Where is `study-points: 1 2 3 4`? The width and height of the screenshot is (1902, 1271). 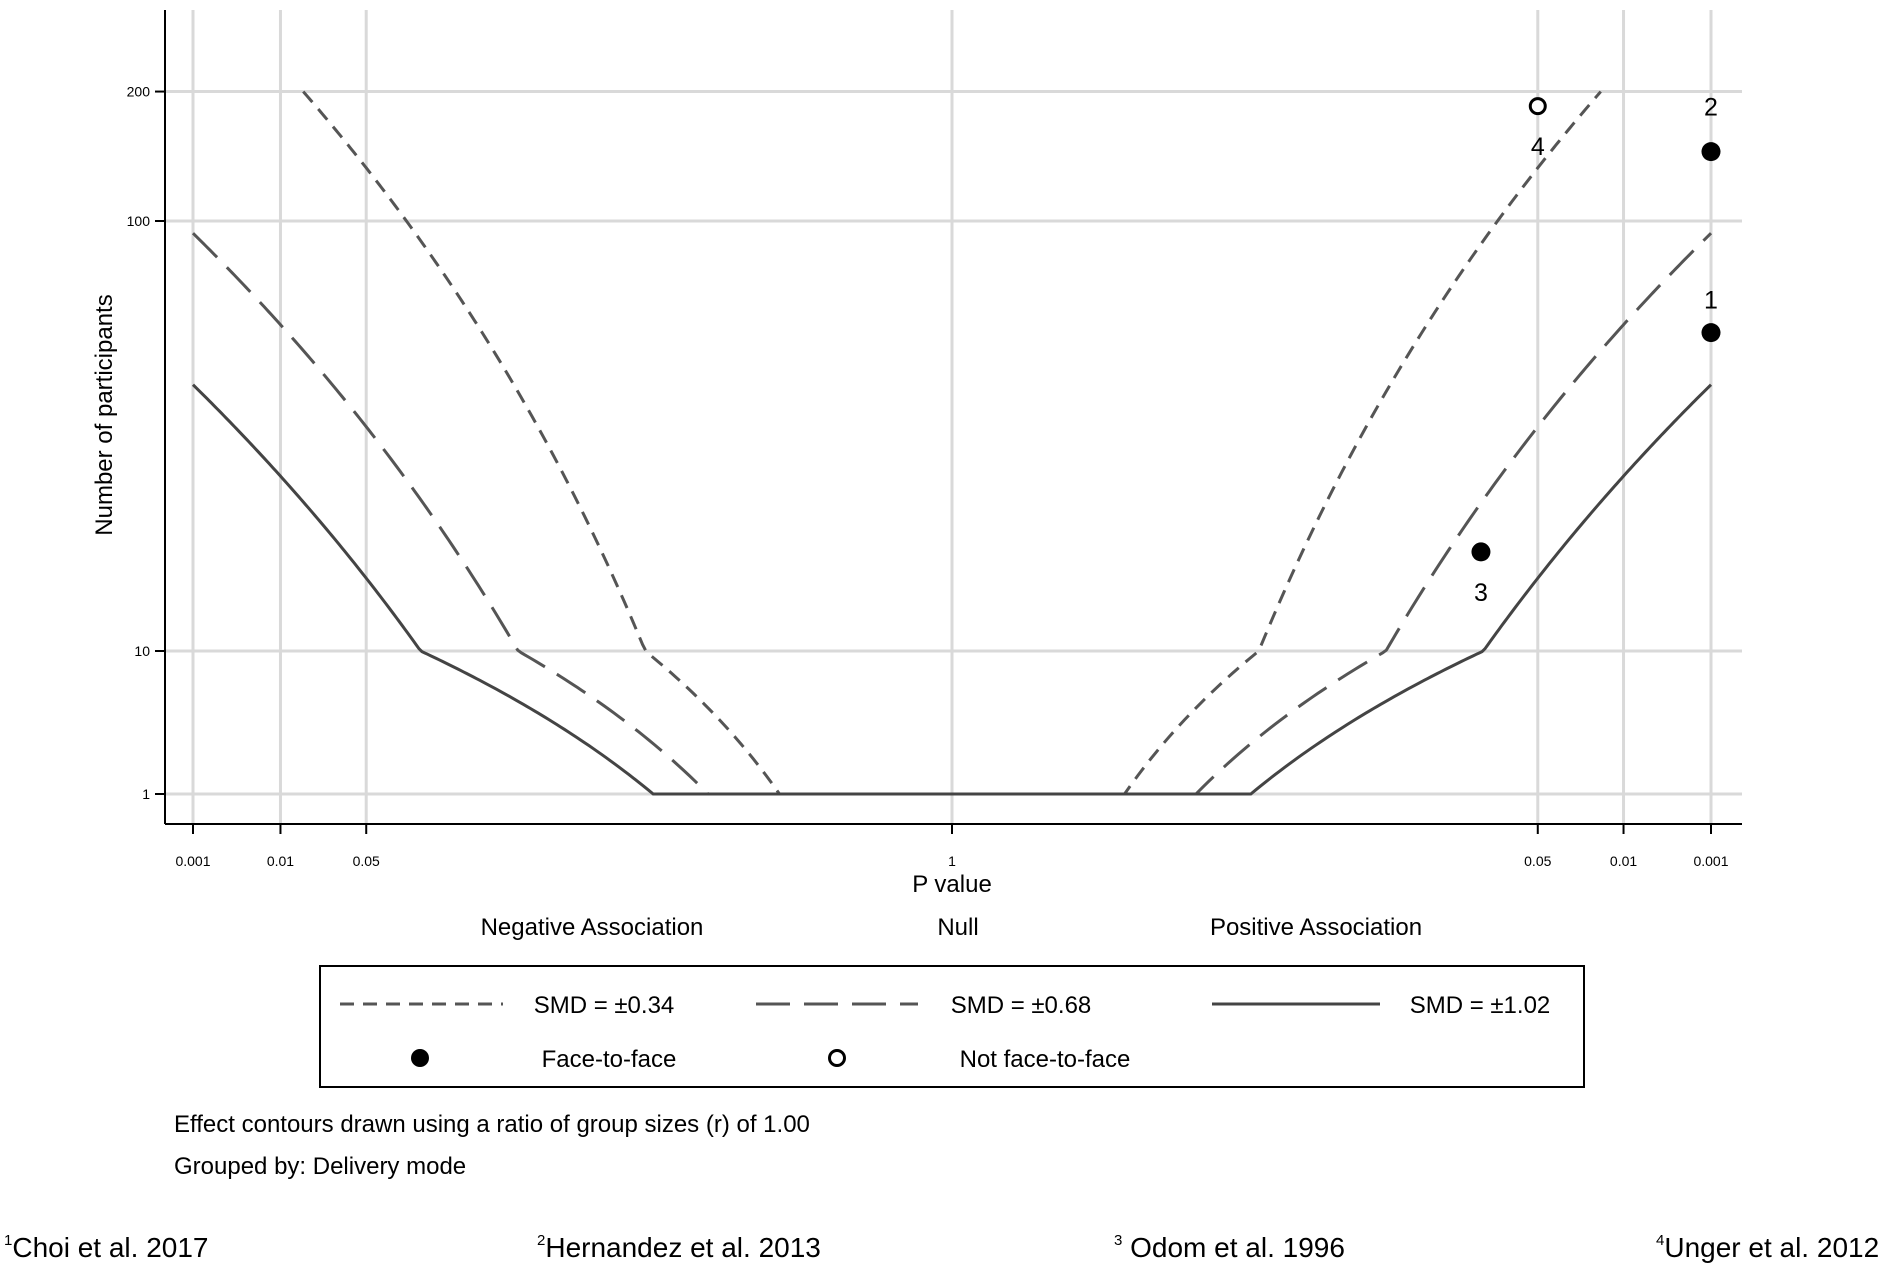 study-points: 1 2 3 4 is located at coordinates (1596, 350).